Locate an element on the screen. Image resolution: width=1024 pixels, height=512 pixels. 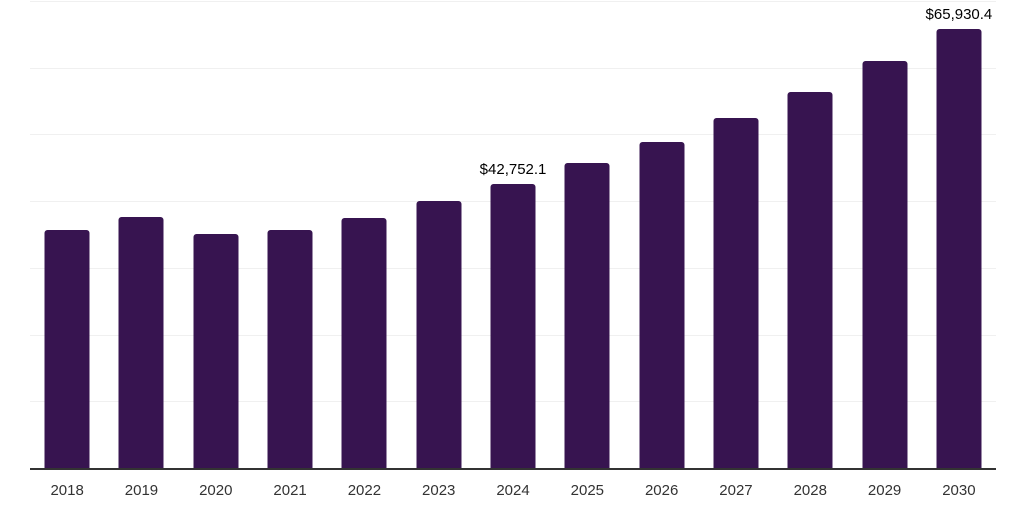
x-tick-label-2021: 2021 is located at coordinates (290, 490).